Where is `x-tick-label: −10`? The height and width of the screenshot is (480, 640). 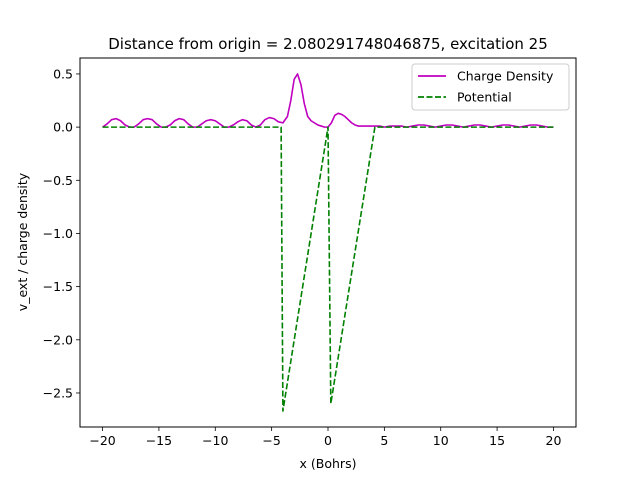 x-tick-label: −10 is located at coordinates (215, 440).